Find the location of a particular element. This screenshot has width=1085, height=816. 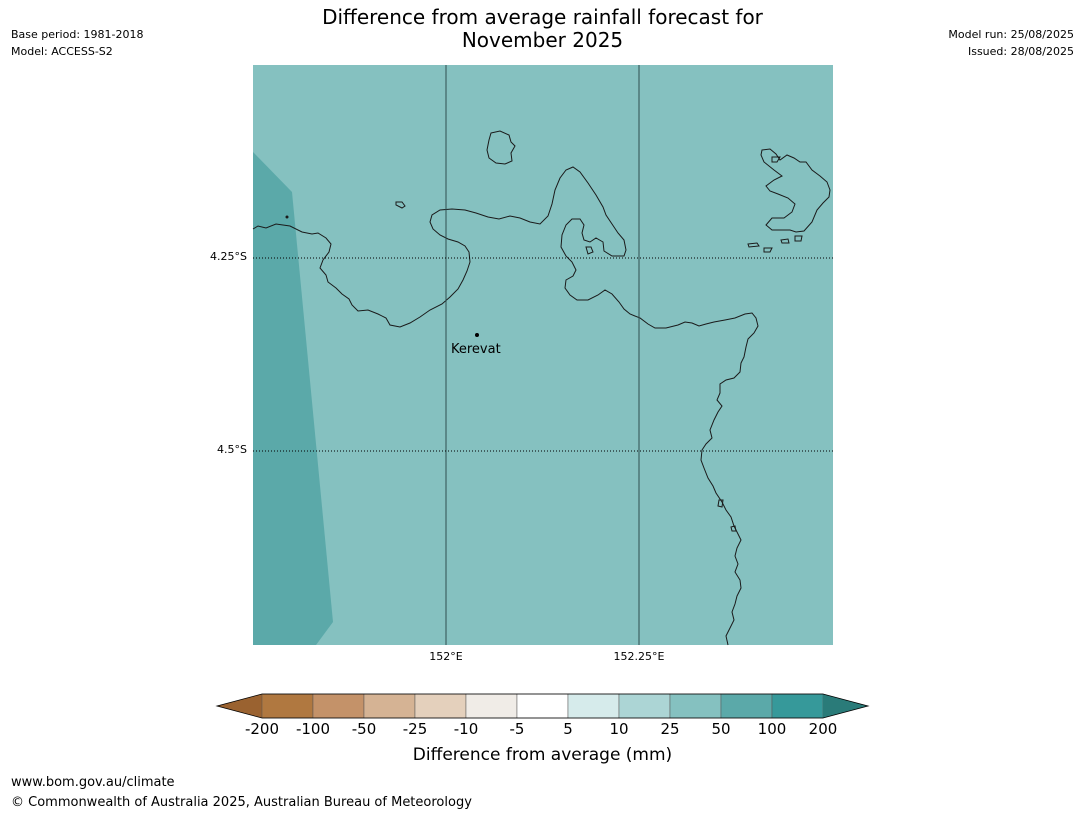

colorbar-tick: -100 is located at coordinates (313, 729).